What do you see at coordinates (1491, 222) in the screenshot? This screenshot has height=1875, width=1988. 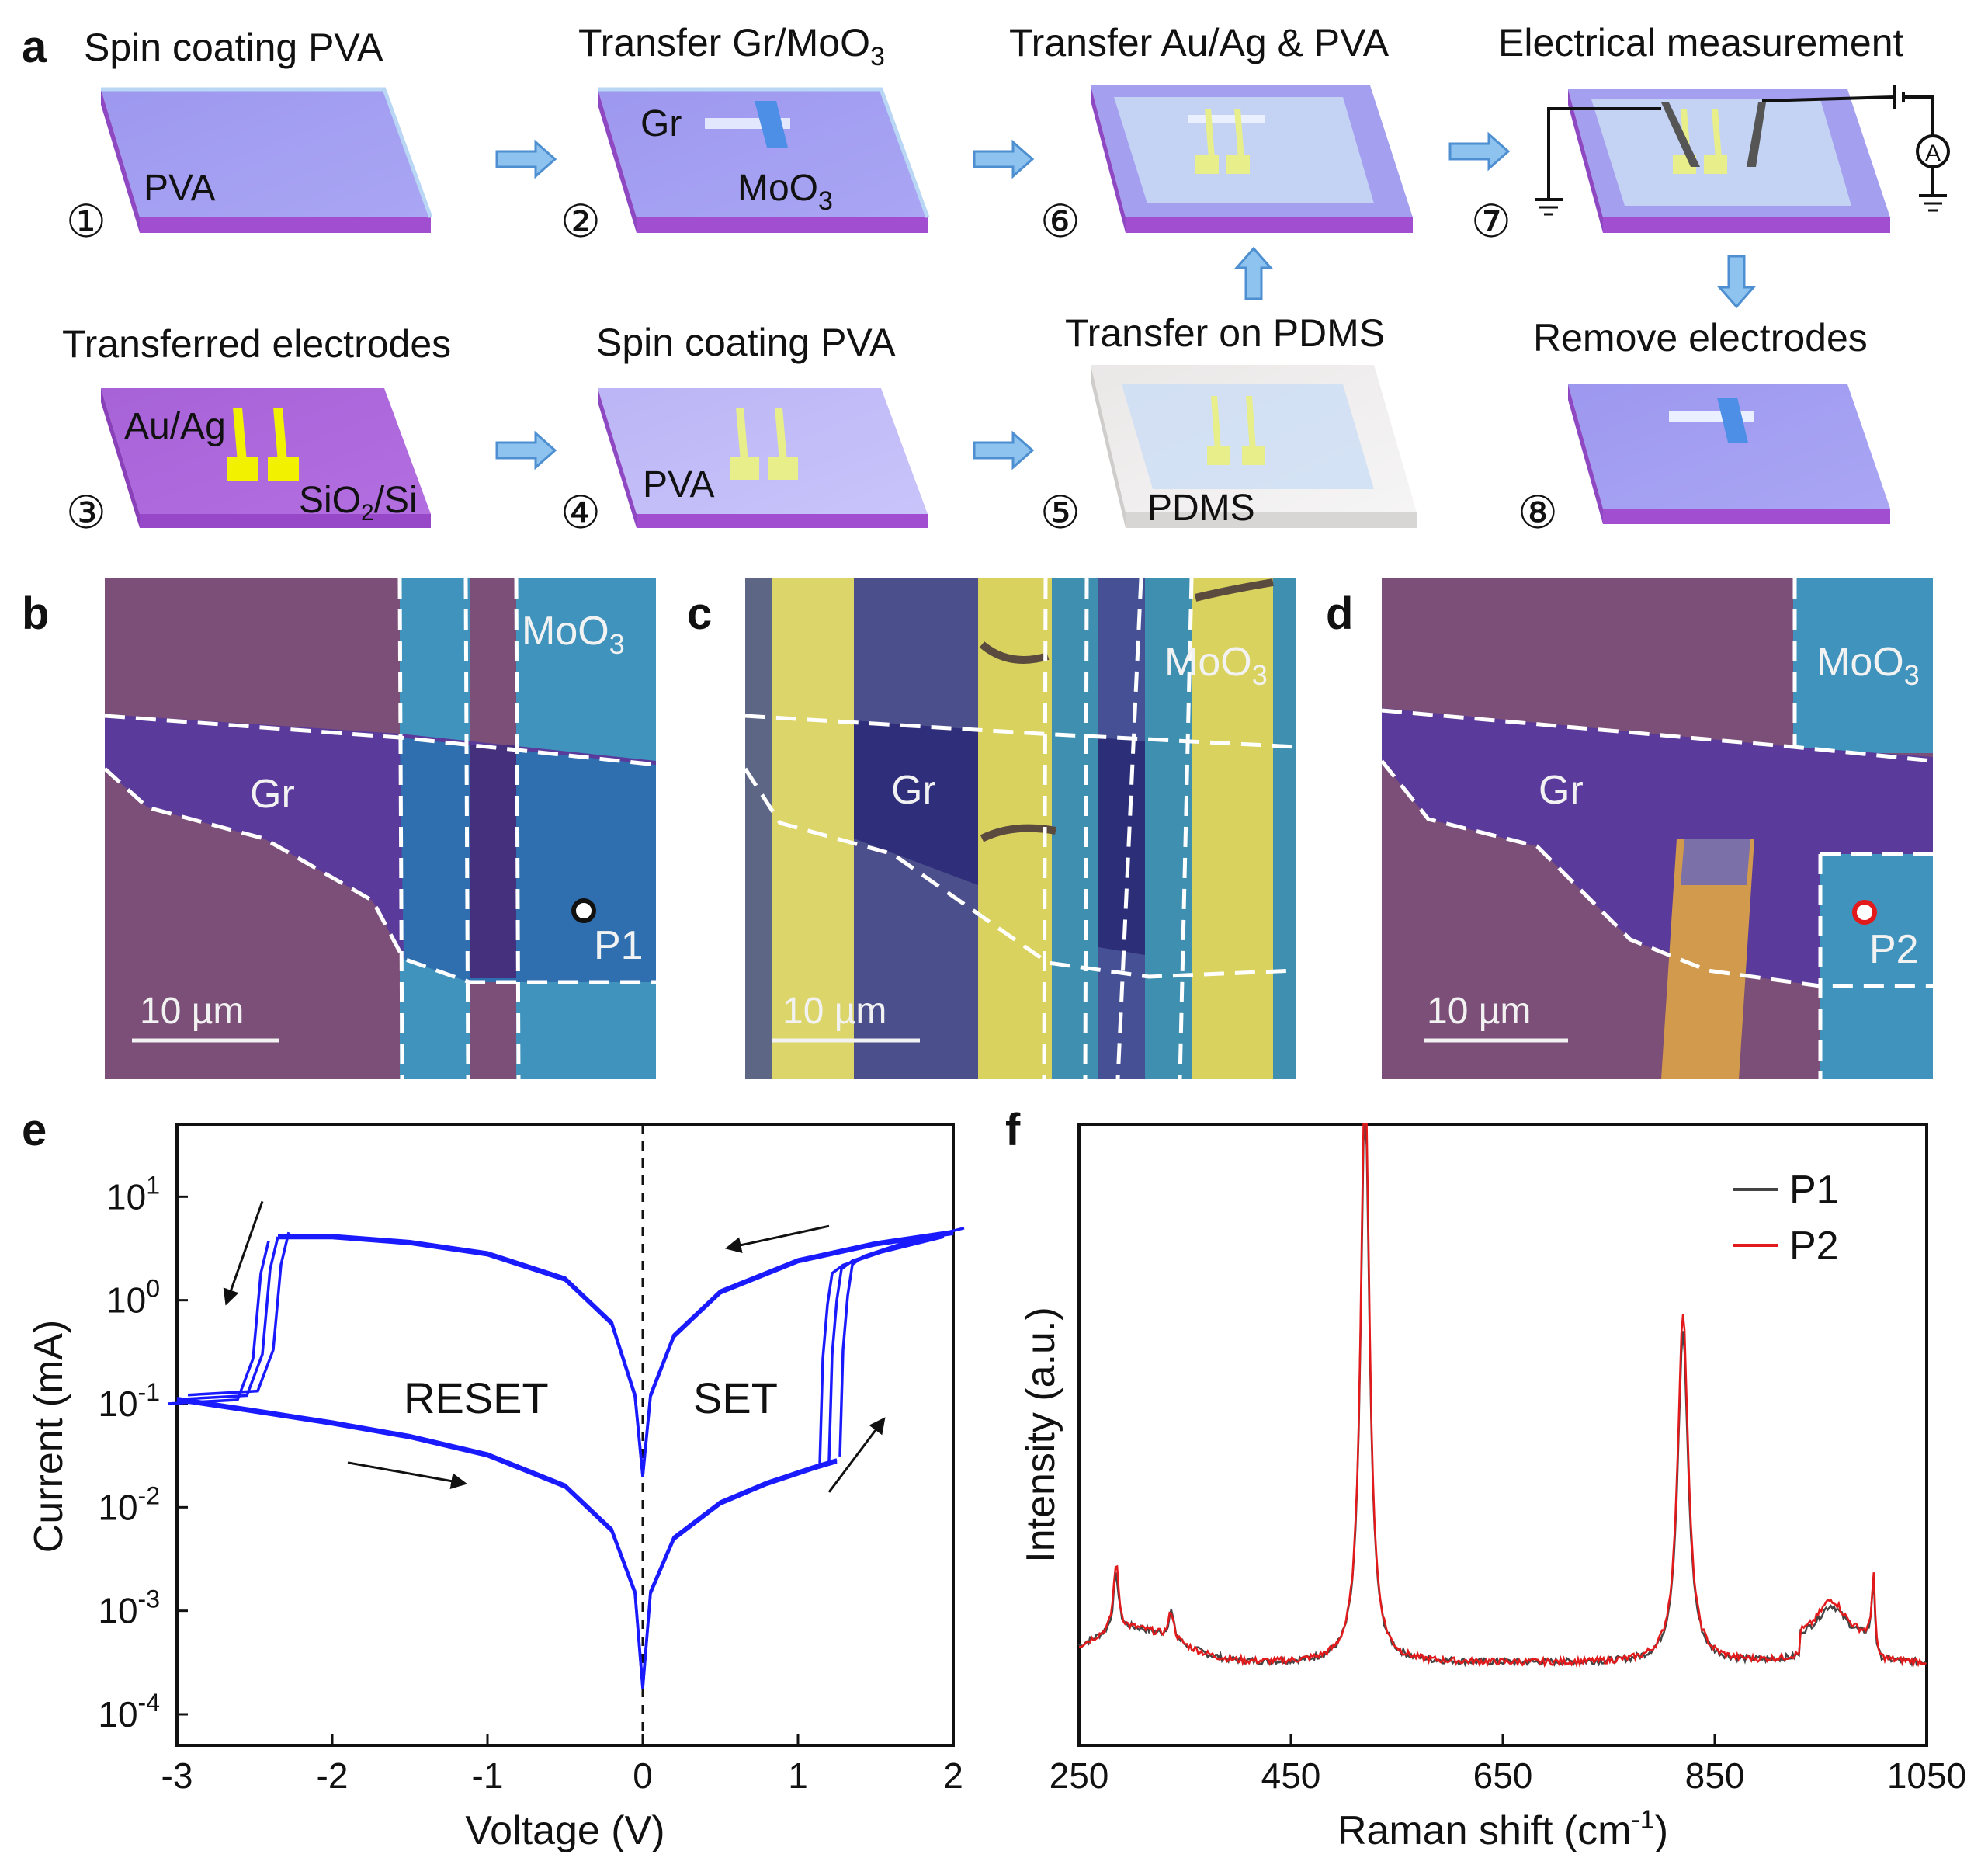 I see `step-7-number: ⑦` at bounding box center [1491, 222].